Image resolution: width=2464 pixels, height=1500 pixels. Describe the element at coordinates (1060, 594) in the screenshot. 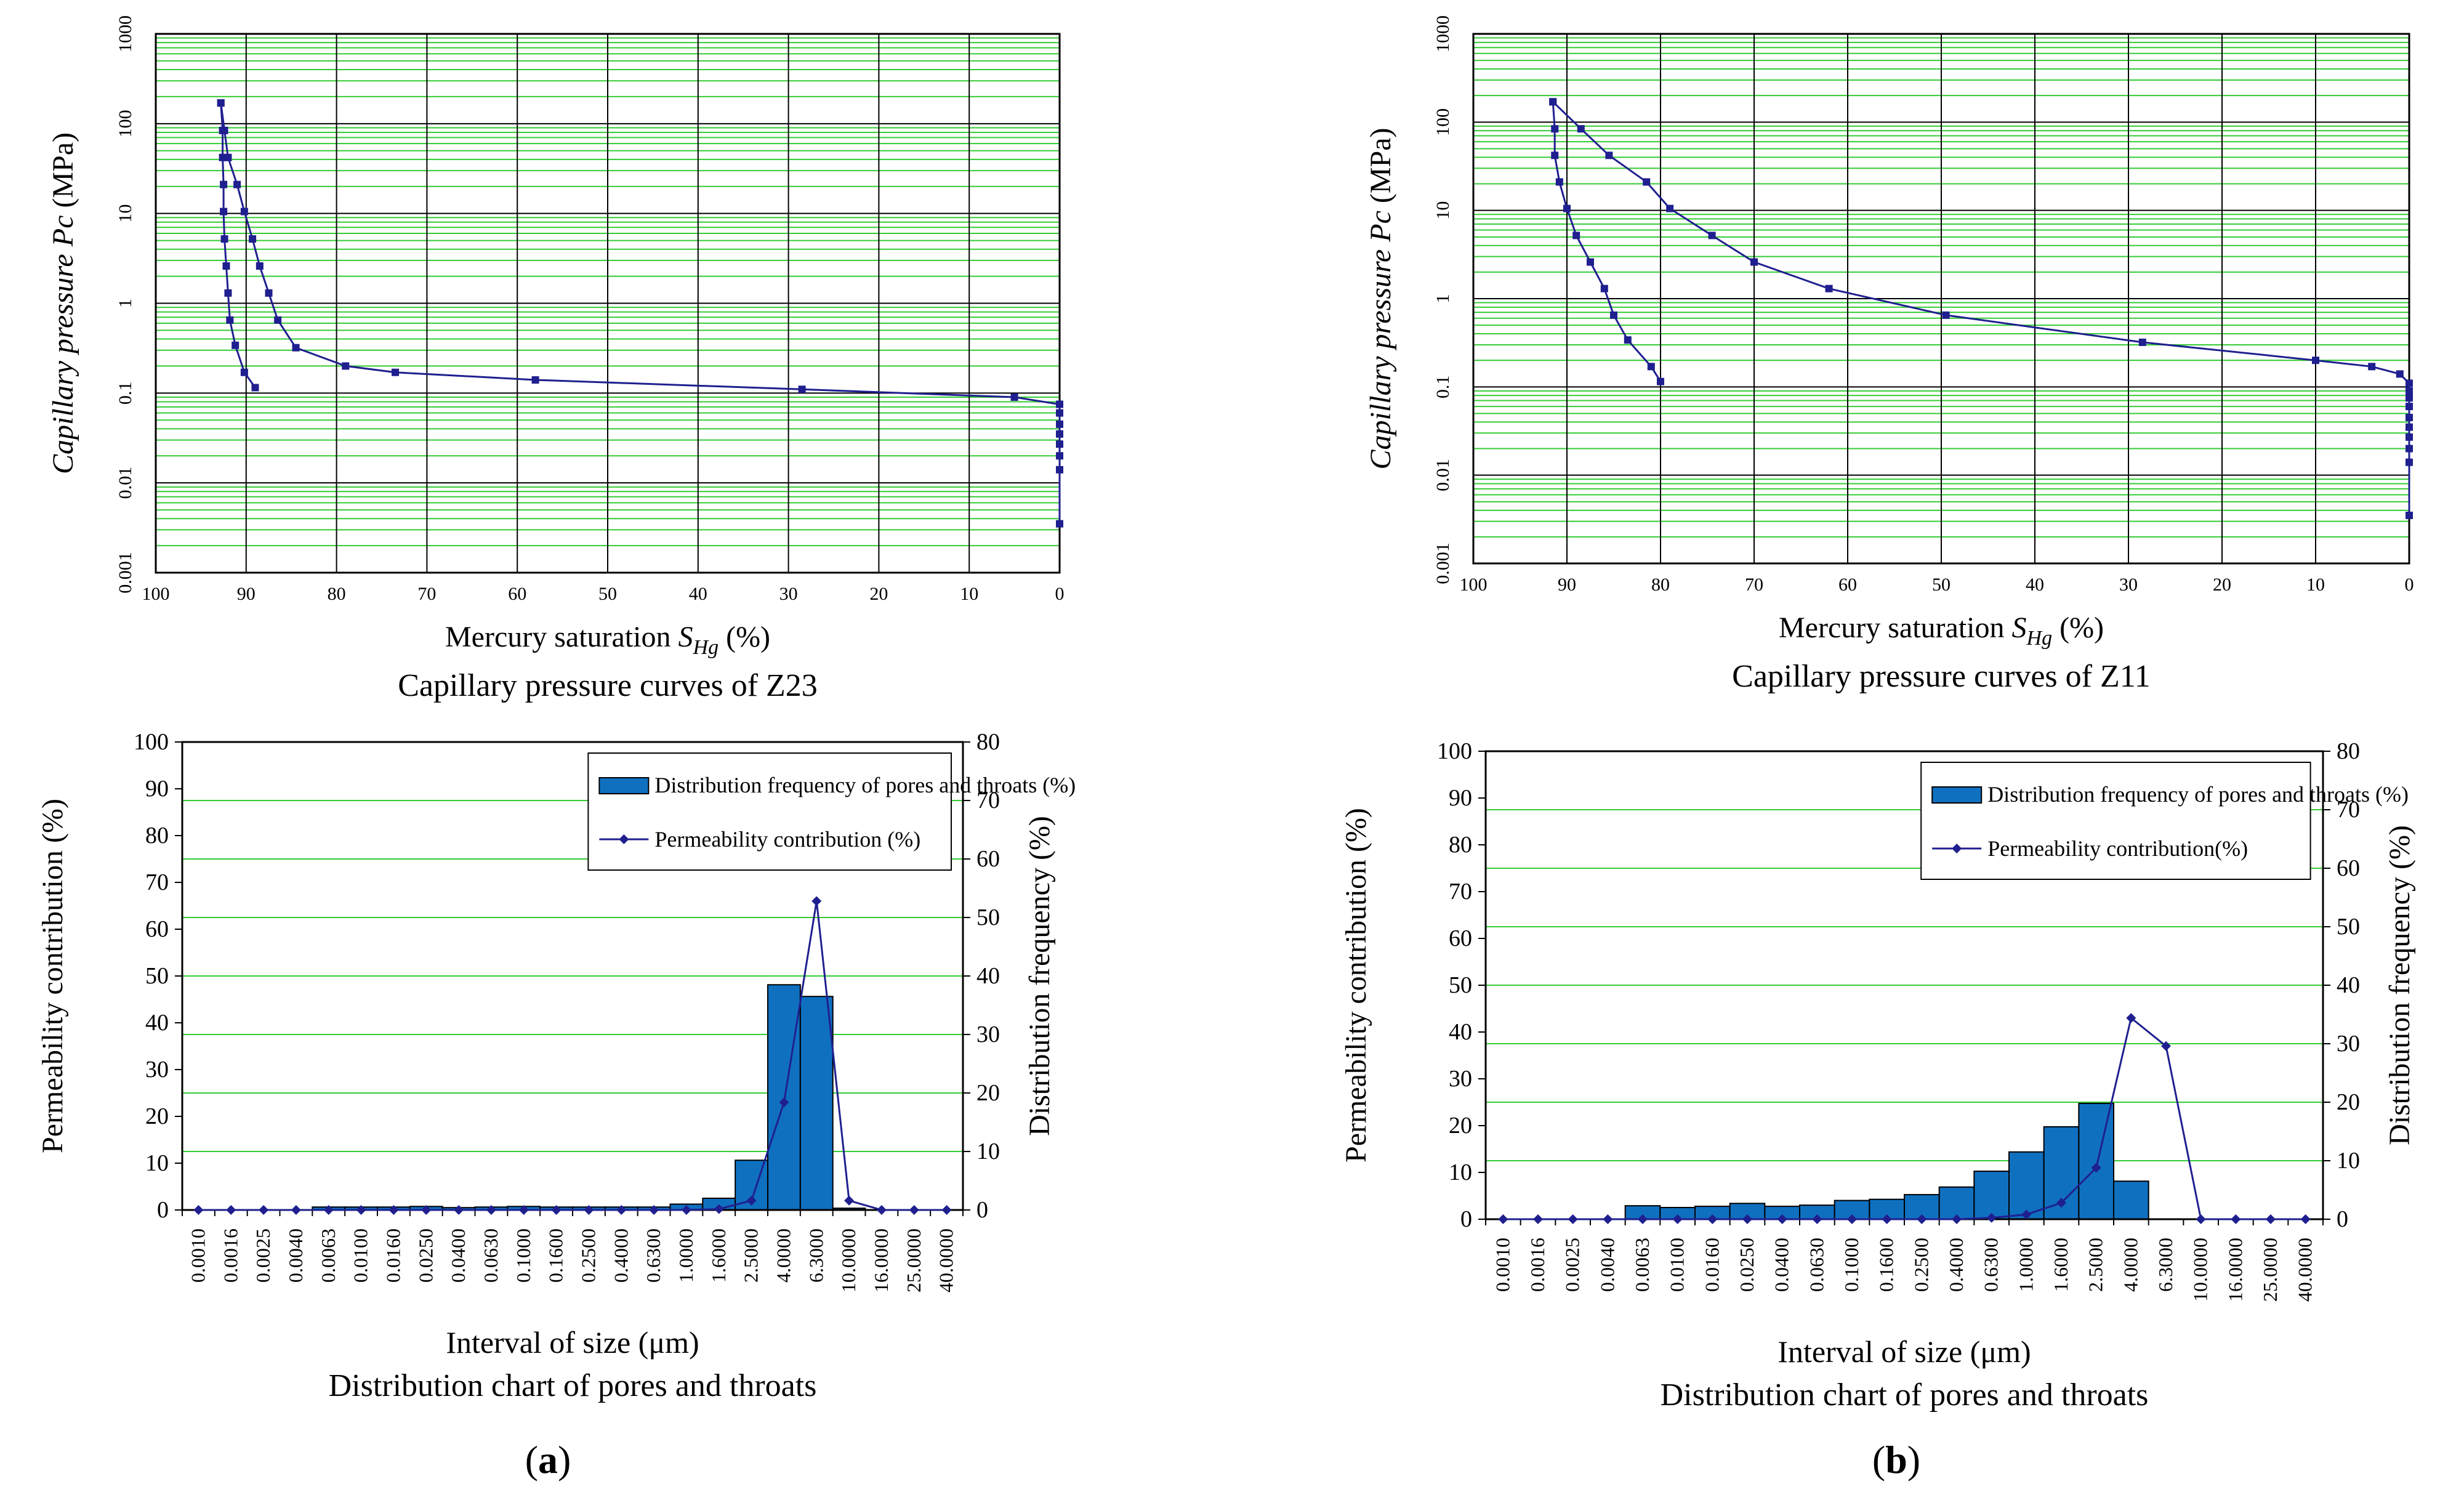

I see `x-tick-label: 0` at that location.